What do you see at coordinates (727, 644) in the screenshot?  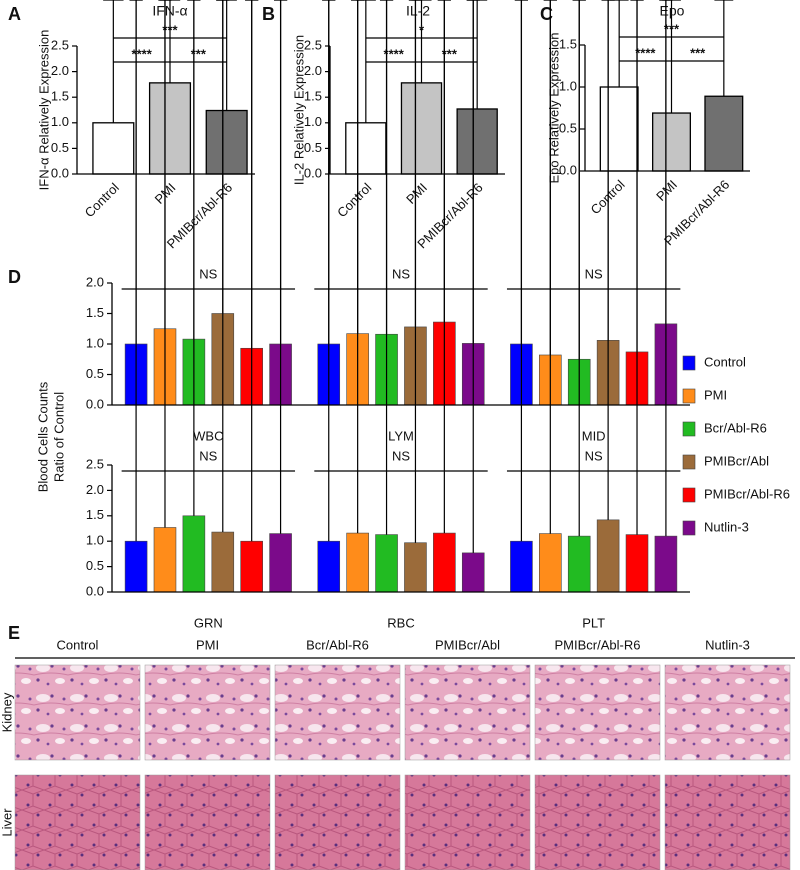 I see `column-label: Nutlin-3` at bounding box center [727, 644].